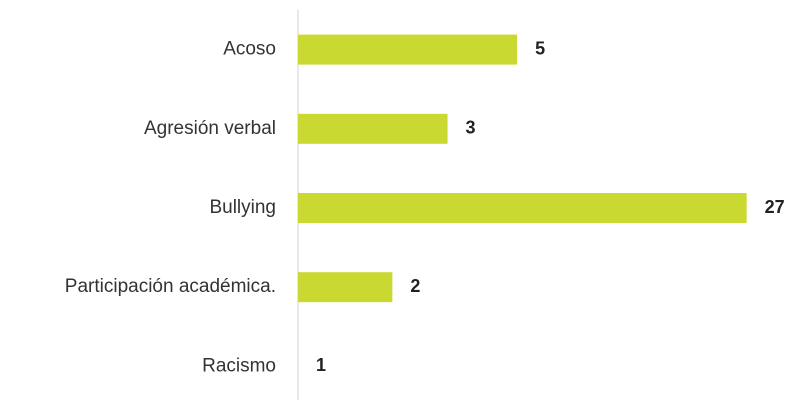 This screenshot has height=403, width=791. What do you see at coordinates (471, 128) in the screenshot?
I see `data-label: 3` at bounding box center [471, 128].